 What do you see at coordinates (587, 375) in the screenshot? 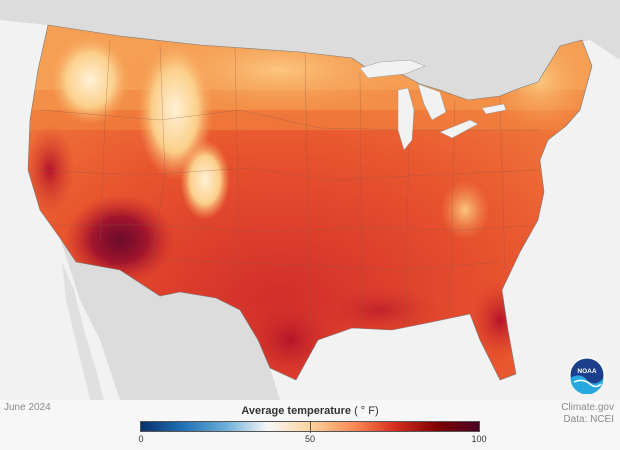
I see `noaa-logo: NOAA` at bounding box center [587, 375].